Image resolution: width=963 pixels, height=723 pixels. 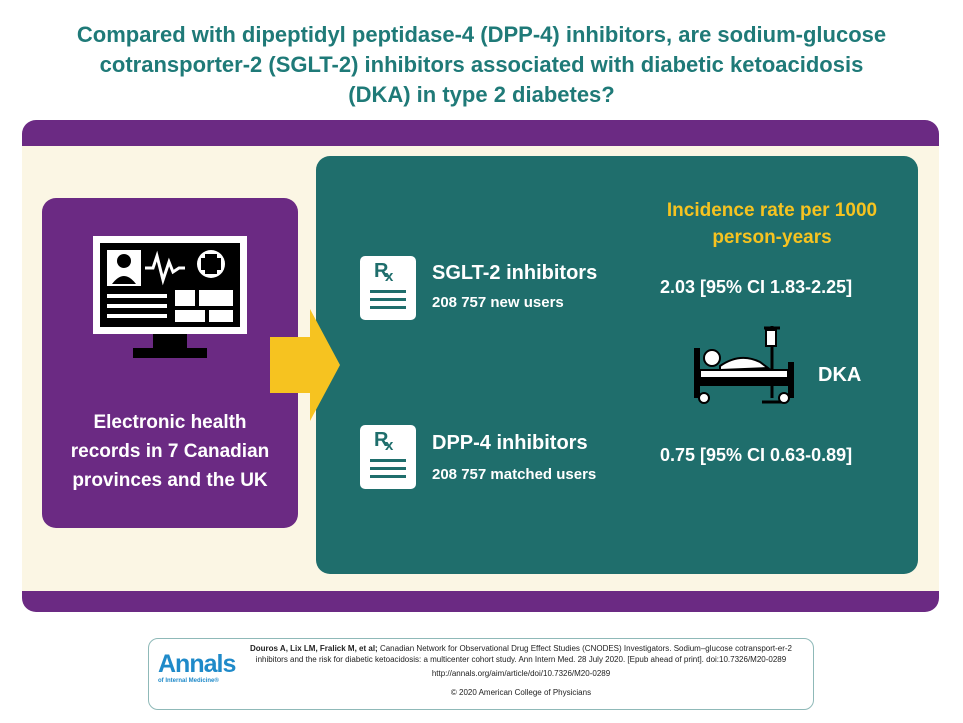 I want to click on citation-box, so click(x=481, y=674).